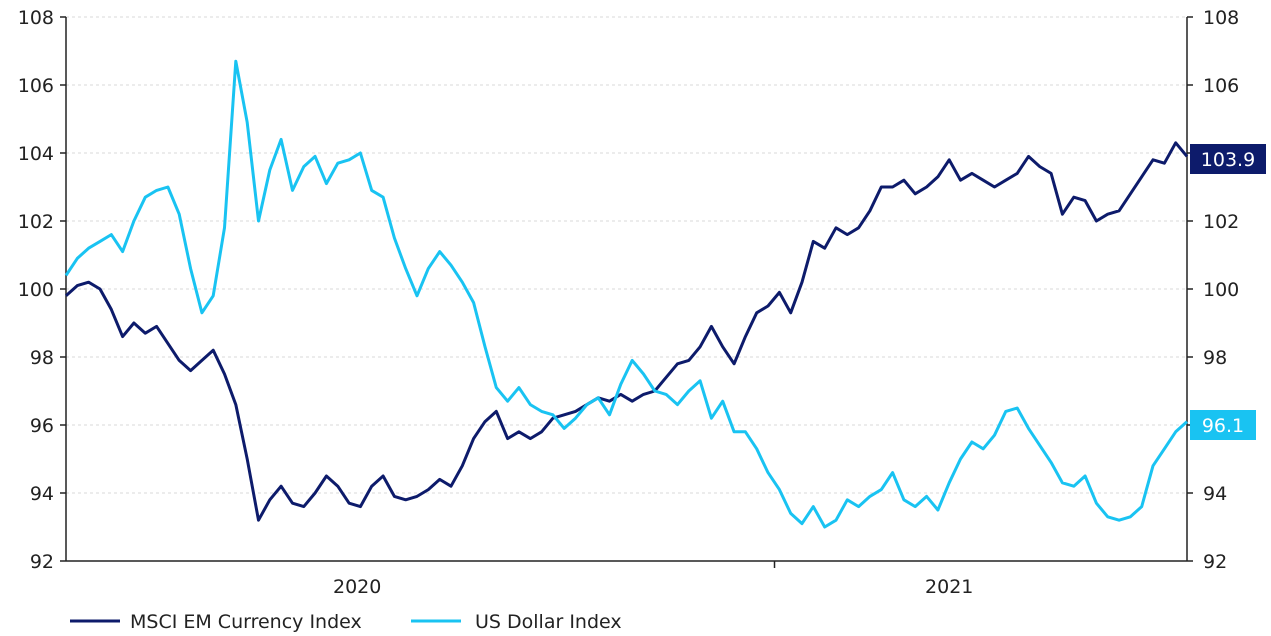 This screenshot has height=636, width=1271. Describe the element at coordinates (246, 622) in the screenshot. I see `legend-label-msci: MSCI EM Currency Index` at that location.